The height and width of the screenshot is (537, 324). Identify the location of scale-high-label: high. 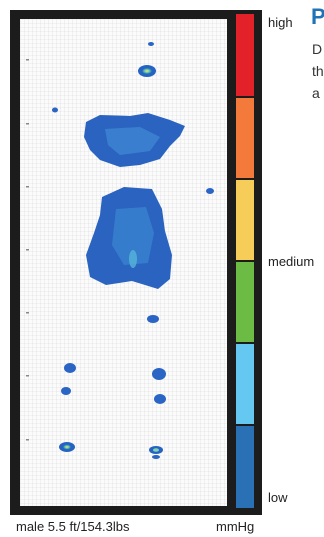
(280, 22).